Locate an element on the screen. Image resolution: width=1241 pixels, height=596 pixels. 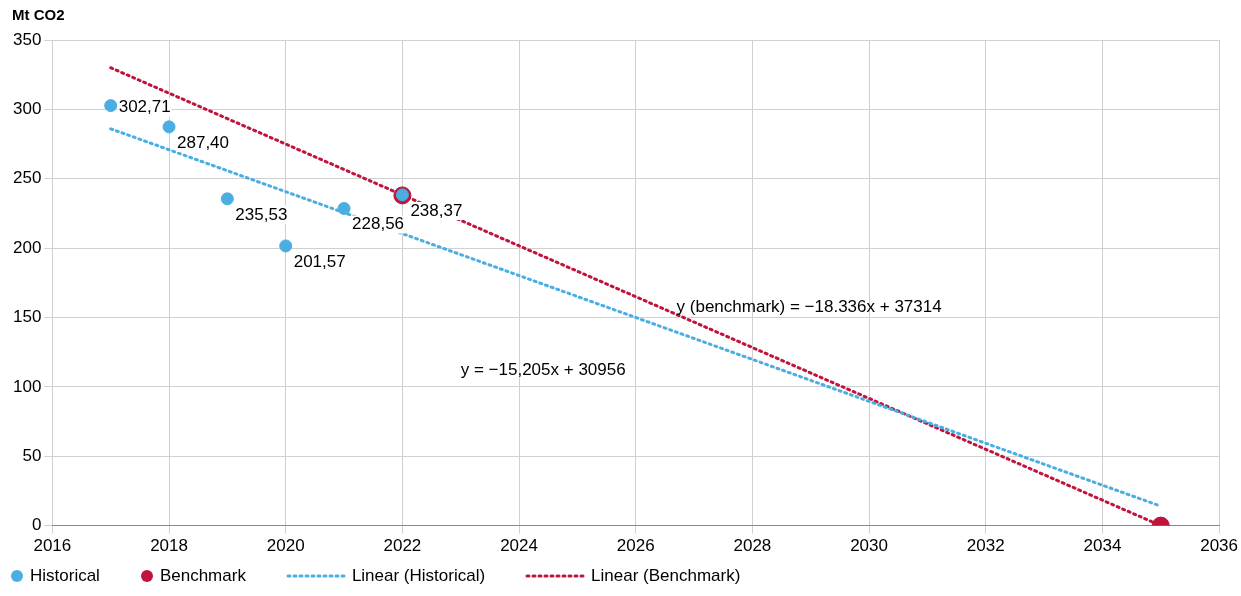
x-tick-label: 2030 is located at coordinates (869, 546).